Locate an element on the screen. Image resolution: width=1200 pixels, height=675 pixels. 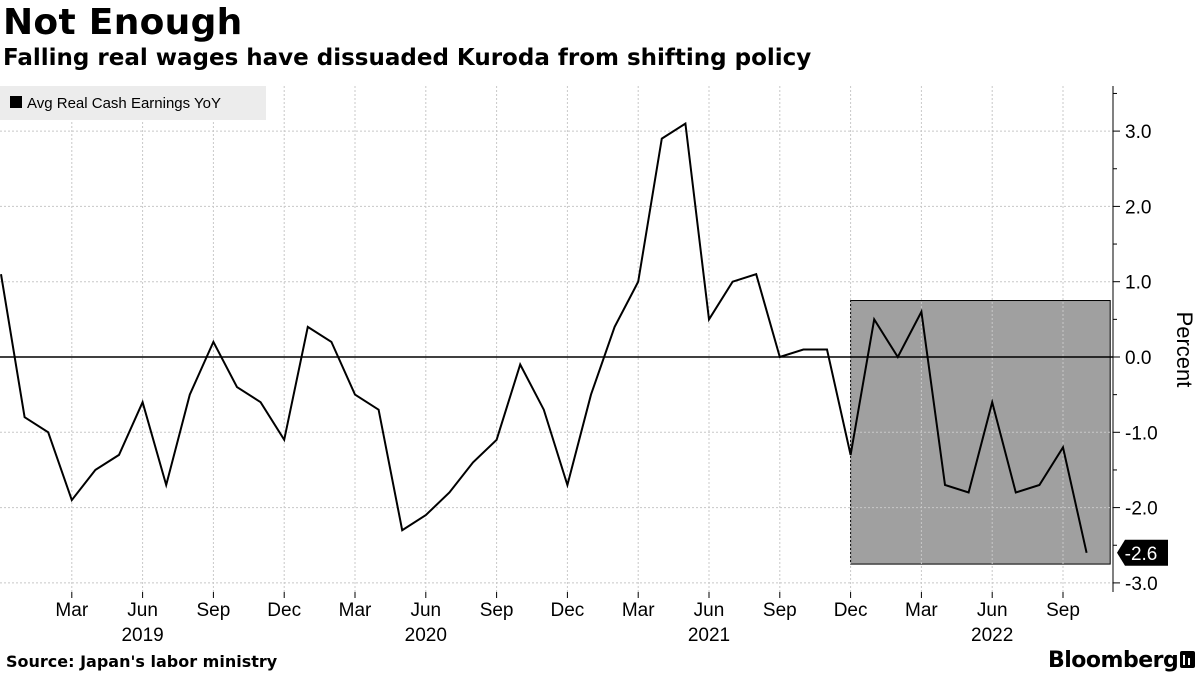
legend: Avg Real Cash Earnings YoY is located at coordinates (133, 103).